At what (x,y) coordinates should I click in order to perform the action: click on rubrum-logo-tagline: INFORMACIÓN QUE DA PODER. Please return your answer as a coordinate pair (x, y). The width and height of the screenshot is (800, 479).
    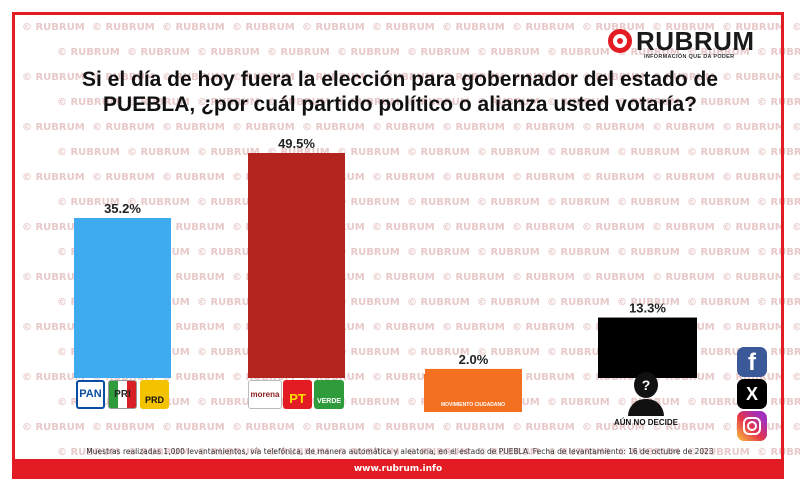
    Looking at the image, I should click on (689, 57).